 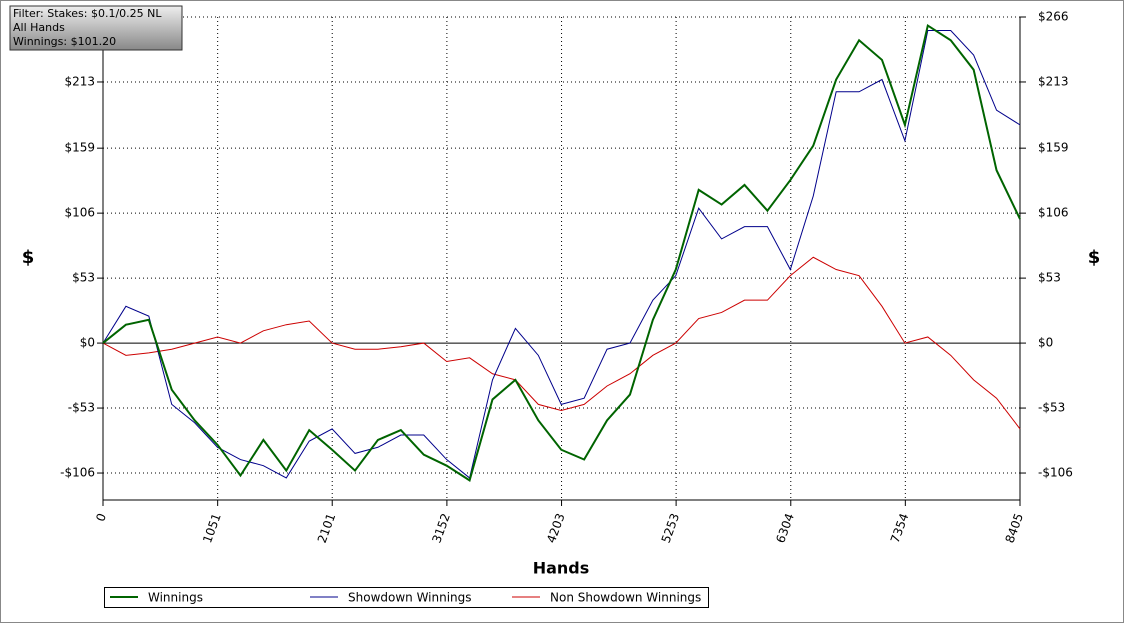 What do you see at coordinates (79, 213) in the screenshot?
I see `y-tick-label: $106` at bounding box center [79, 213].